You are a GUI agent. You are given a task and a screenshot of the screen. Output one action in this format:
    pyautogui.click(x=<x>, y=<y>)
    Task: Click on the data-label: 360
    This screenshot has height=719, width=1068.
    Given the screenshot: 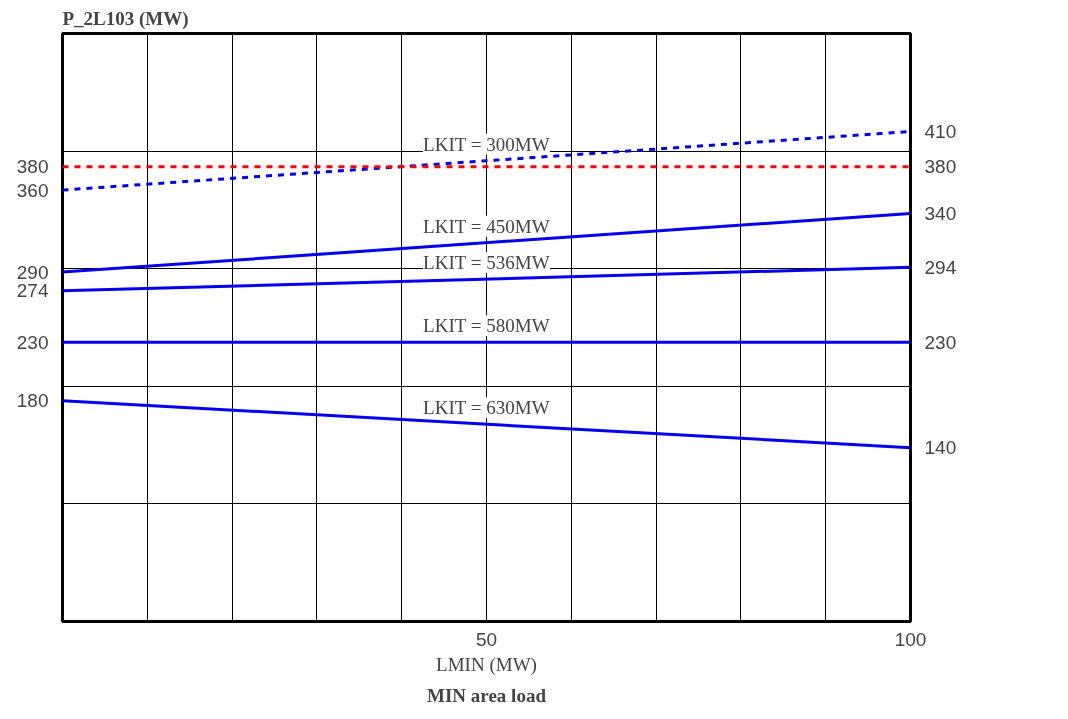 What is the action you would take?
    pyautogui.click(x=32, y=190)
    